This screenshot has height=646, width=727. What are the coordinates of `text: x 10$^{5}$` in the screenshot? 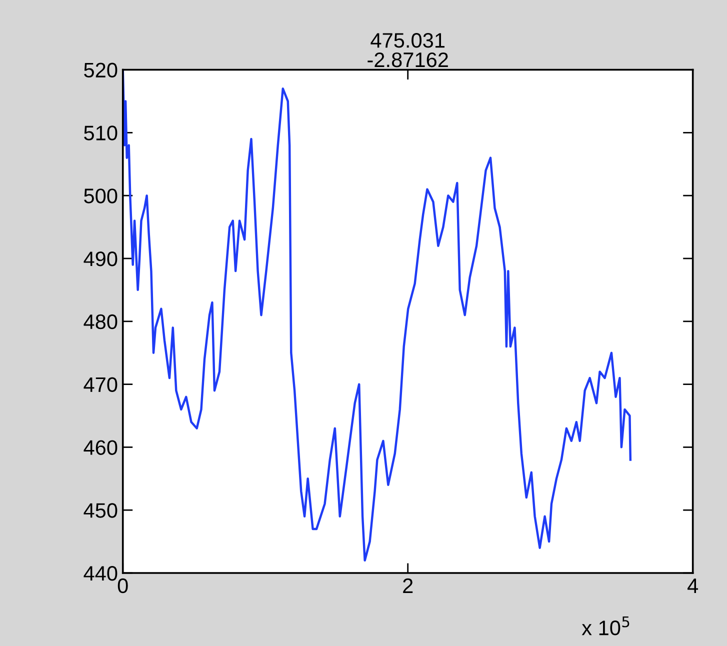 It's located at (606, 626).